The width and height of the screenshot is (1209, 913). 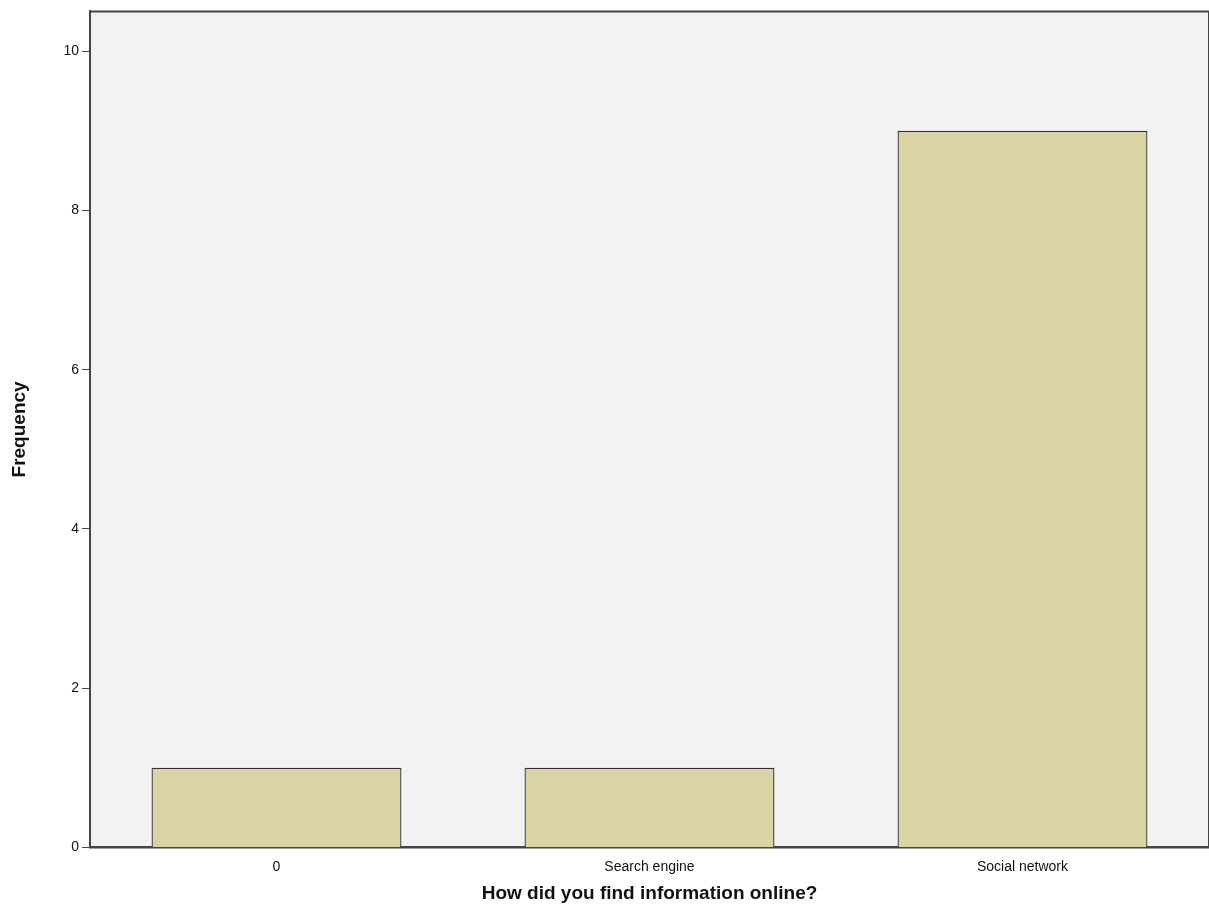 What do you see at coordinates (75, 209) in the screenshot?
I see `y-tick-label: 8` at bounding box center [75, 209].